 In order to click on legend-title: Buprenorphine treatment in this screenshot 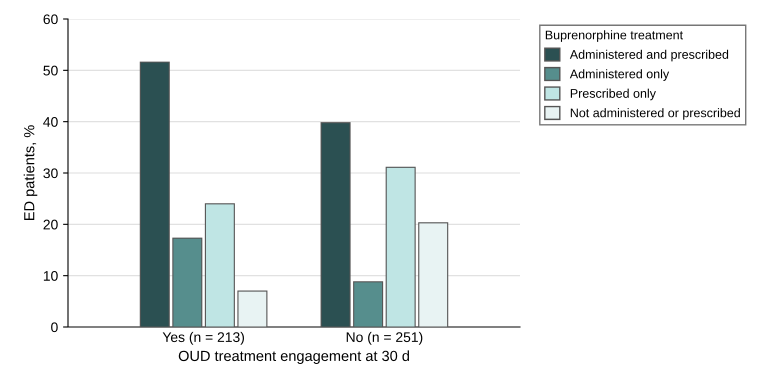, I will do `click(614, 36)`.